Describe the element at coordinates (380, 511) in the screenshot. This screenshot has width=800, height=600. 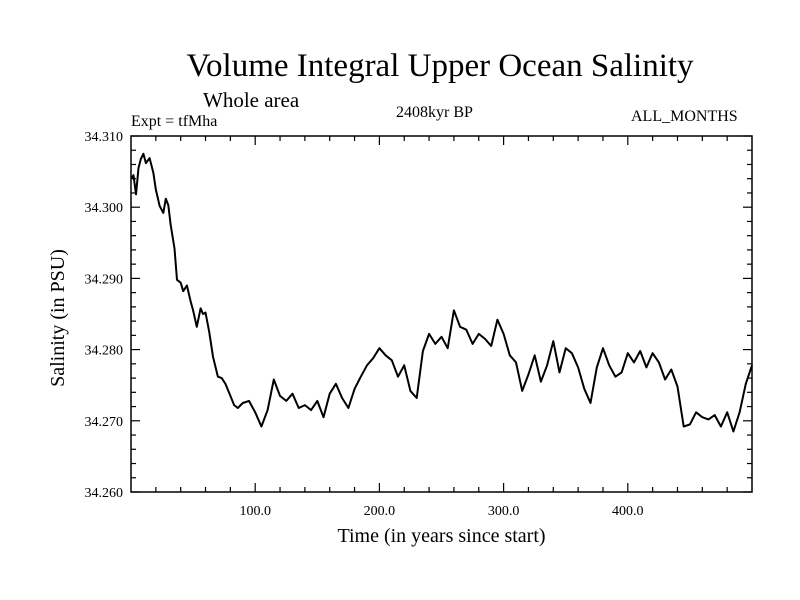
I see `x-tick-label: 200.0` at that location.